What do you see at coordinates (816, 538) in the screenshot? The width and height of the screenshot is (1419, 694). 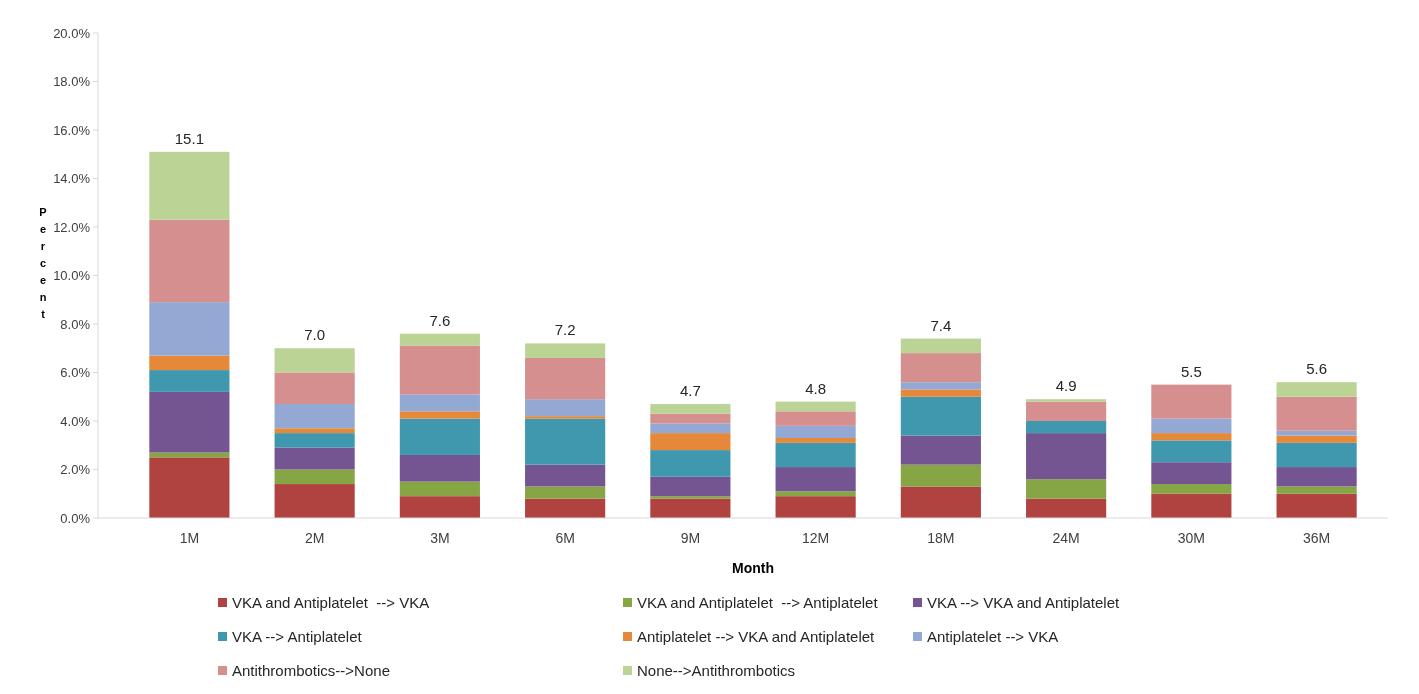 I see `x-tick-label: 12M` at bounding box center [816, 538].